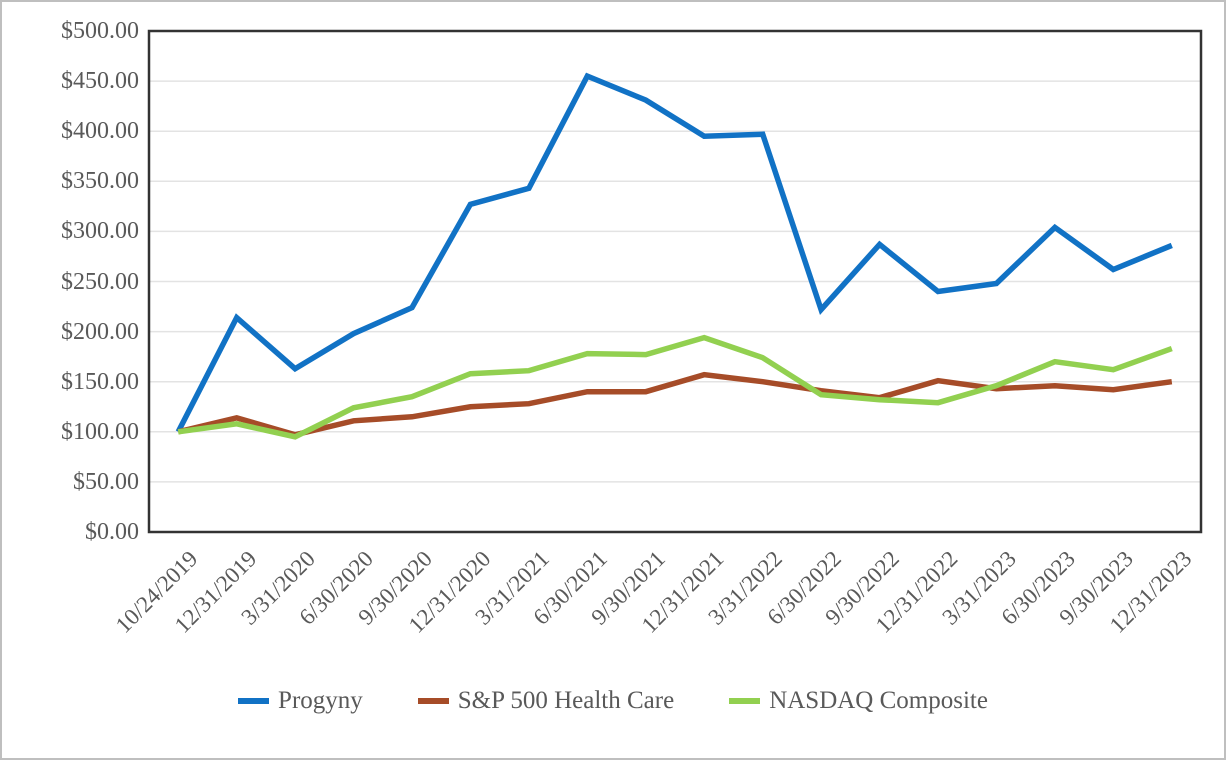  What do you see at coordinates (675, 404) in the screenshot?
I see `series-line-s-p-500-health-care` at bounding box center [675, 404].